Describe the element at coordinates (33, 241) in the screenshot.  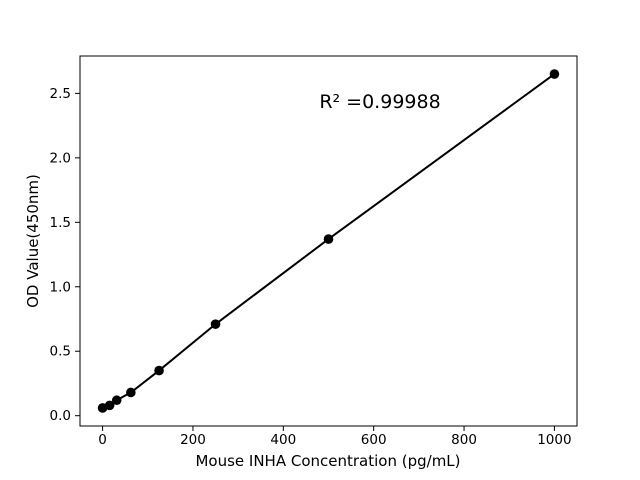
I see `y-axis-label: OD Value(450nm)` at that location.